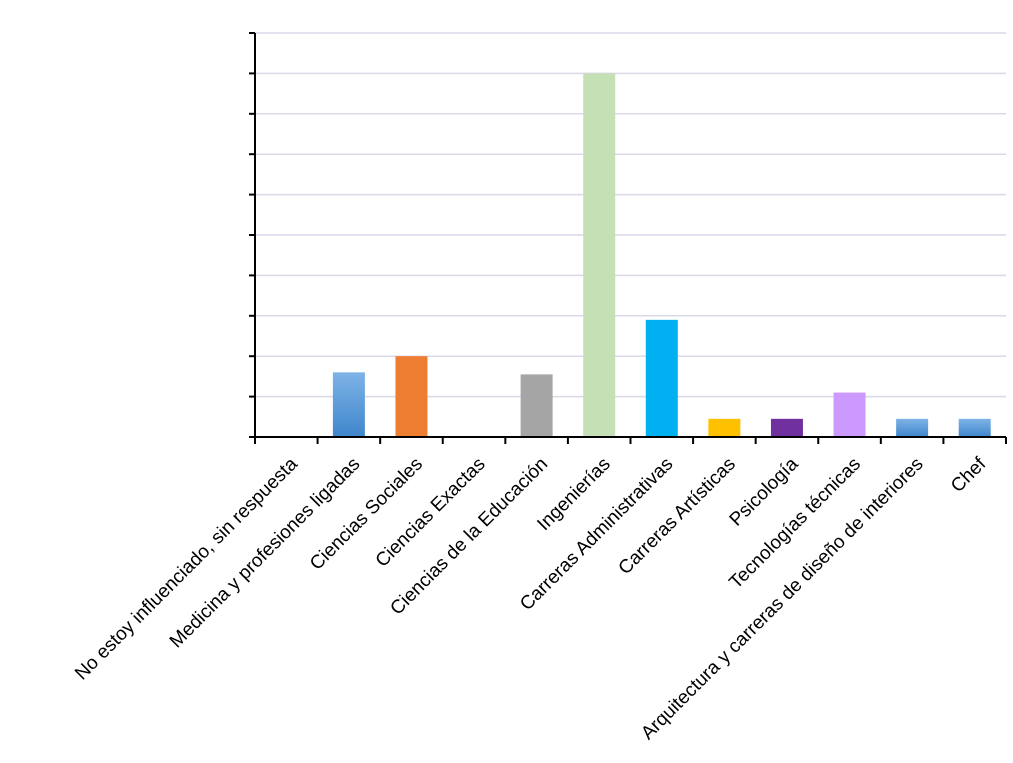 The image size is (1013, 763). Describe the element at coordinates (677, 516) in the screenshot. I see `x-tick-label: Carreras Artísticas` at that location.